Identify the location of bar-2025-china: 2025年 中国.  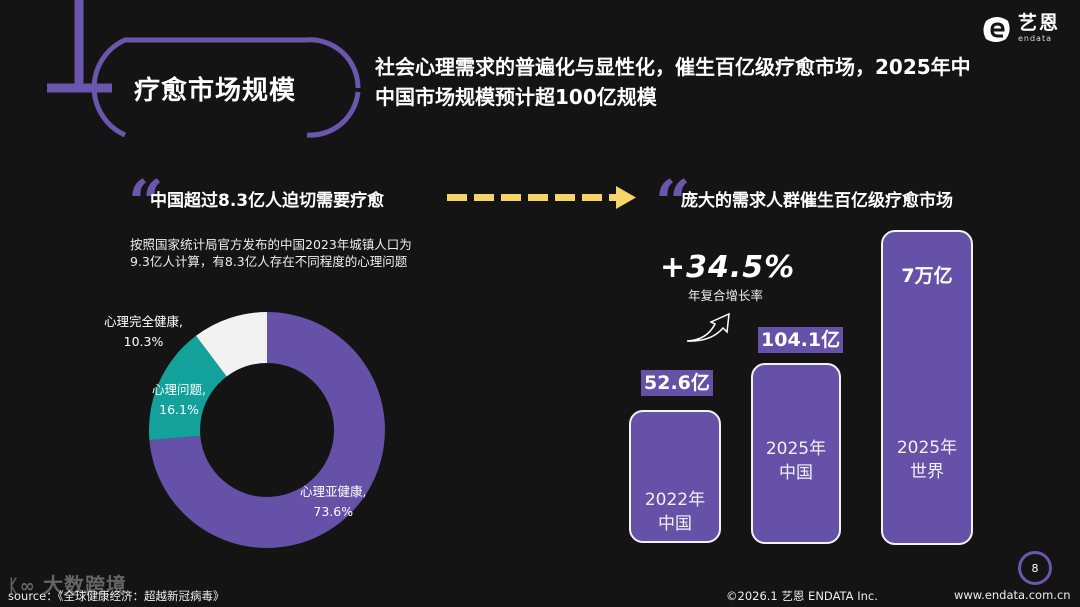
(796, 453).